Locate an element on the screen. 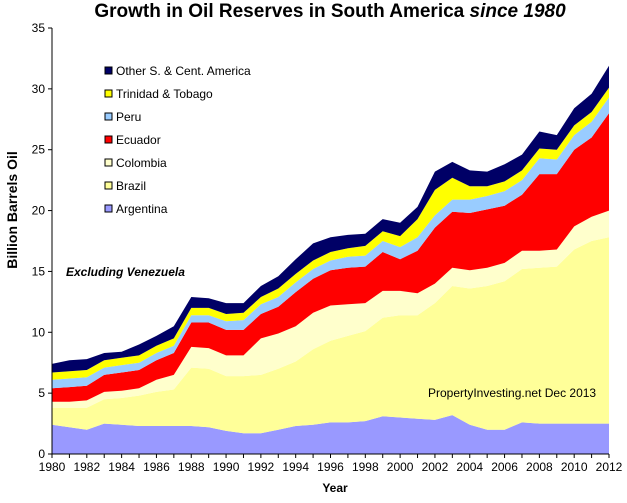  y-tick-label: 5 is located at coordinates (41, 393).